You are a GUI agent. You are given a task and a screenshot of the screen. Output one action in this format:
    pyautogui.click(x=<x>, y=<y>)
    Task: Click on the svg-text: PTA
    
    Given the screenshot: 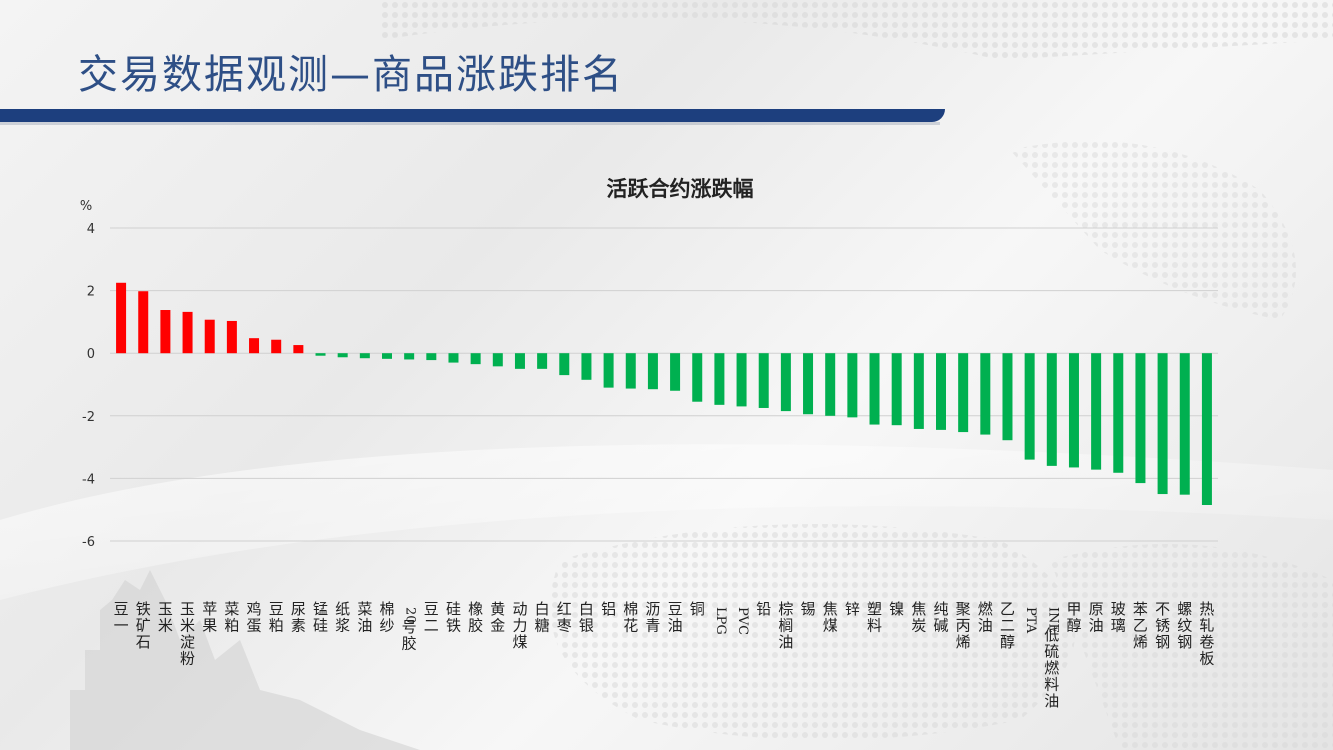 What is the action you would take?
    pyautogui.click(x=1030, y=620)
    